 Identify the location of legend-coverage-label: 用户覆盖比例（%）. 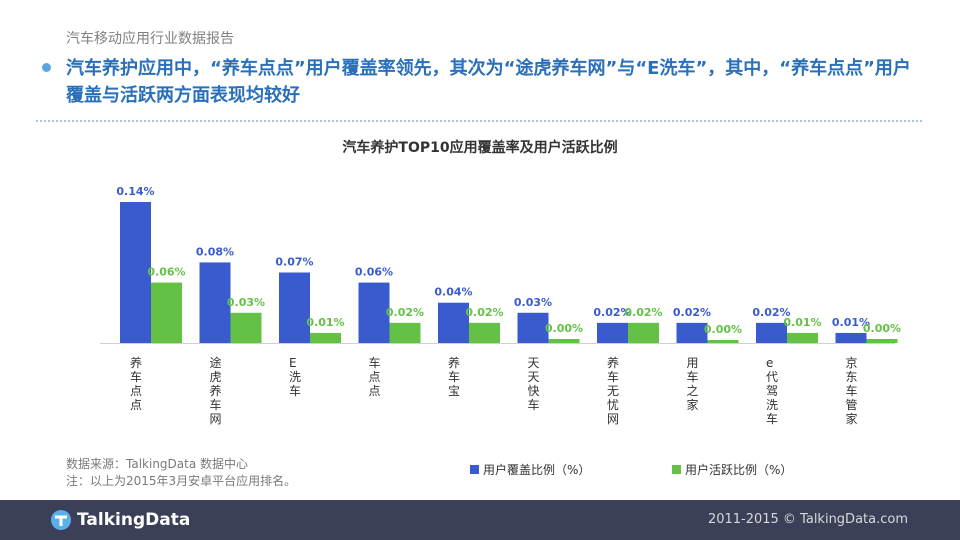
(537, 470).